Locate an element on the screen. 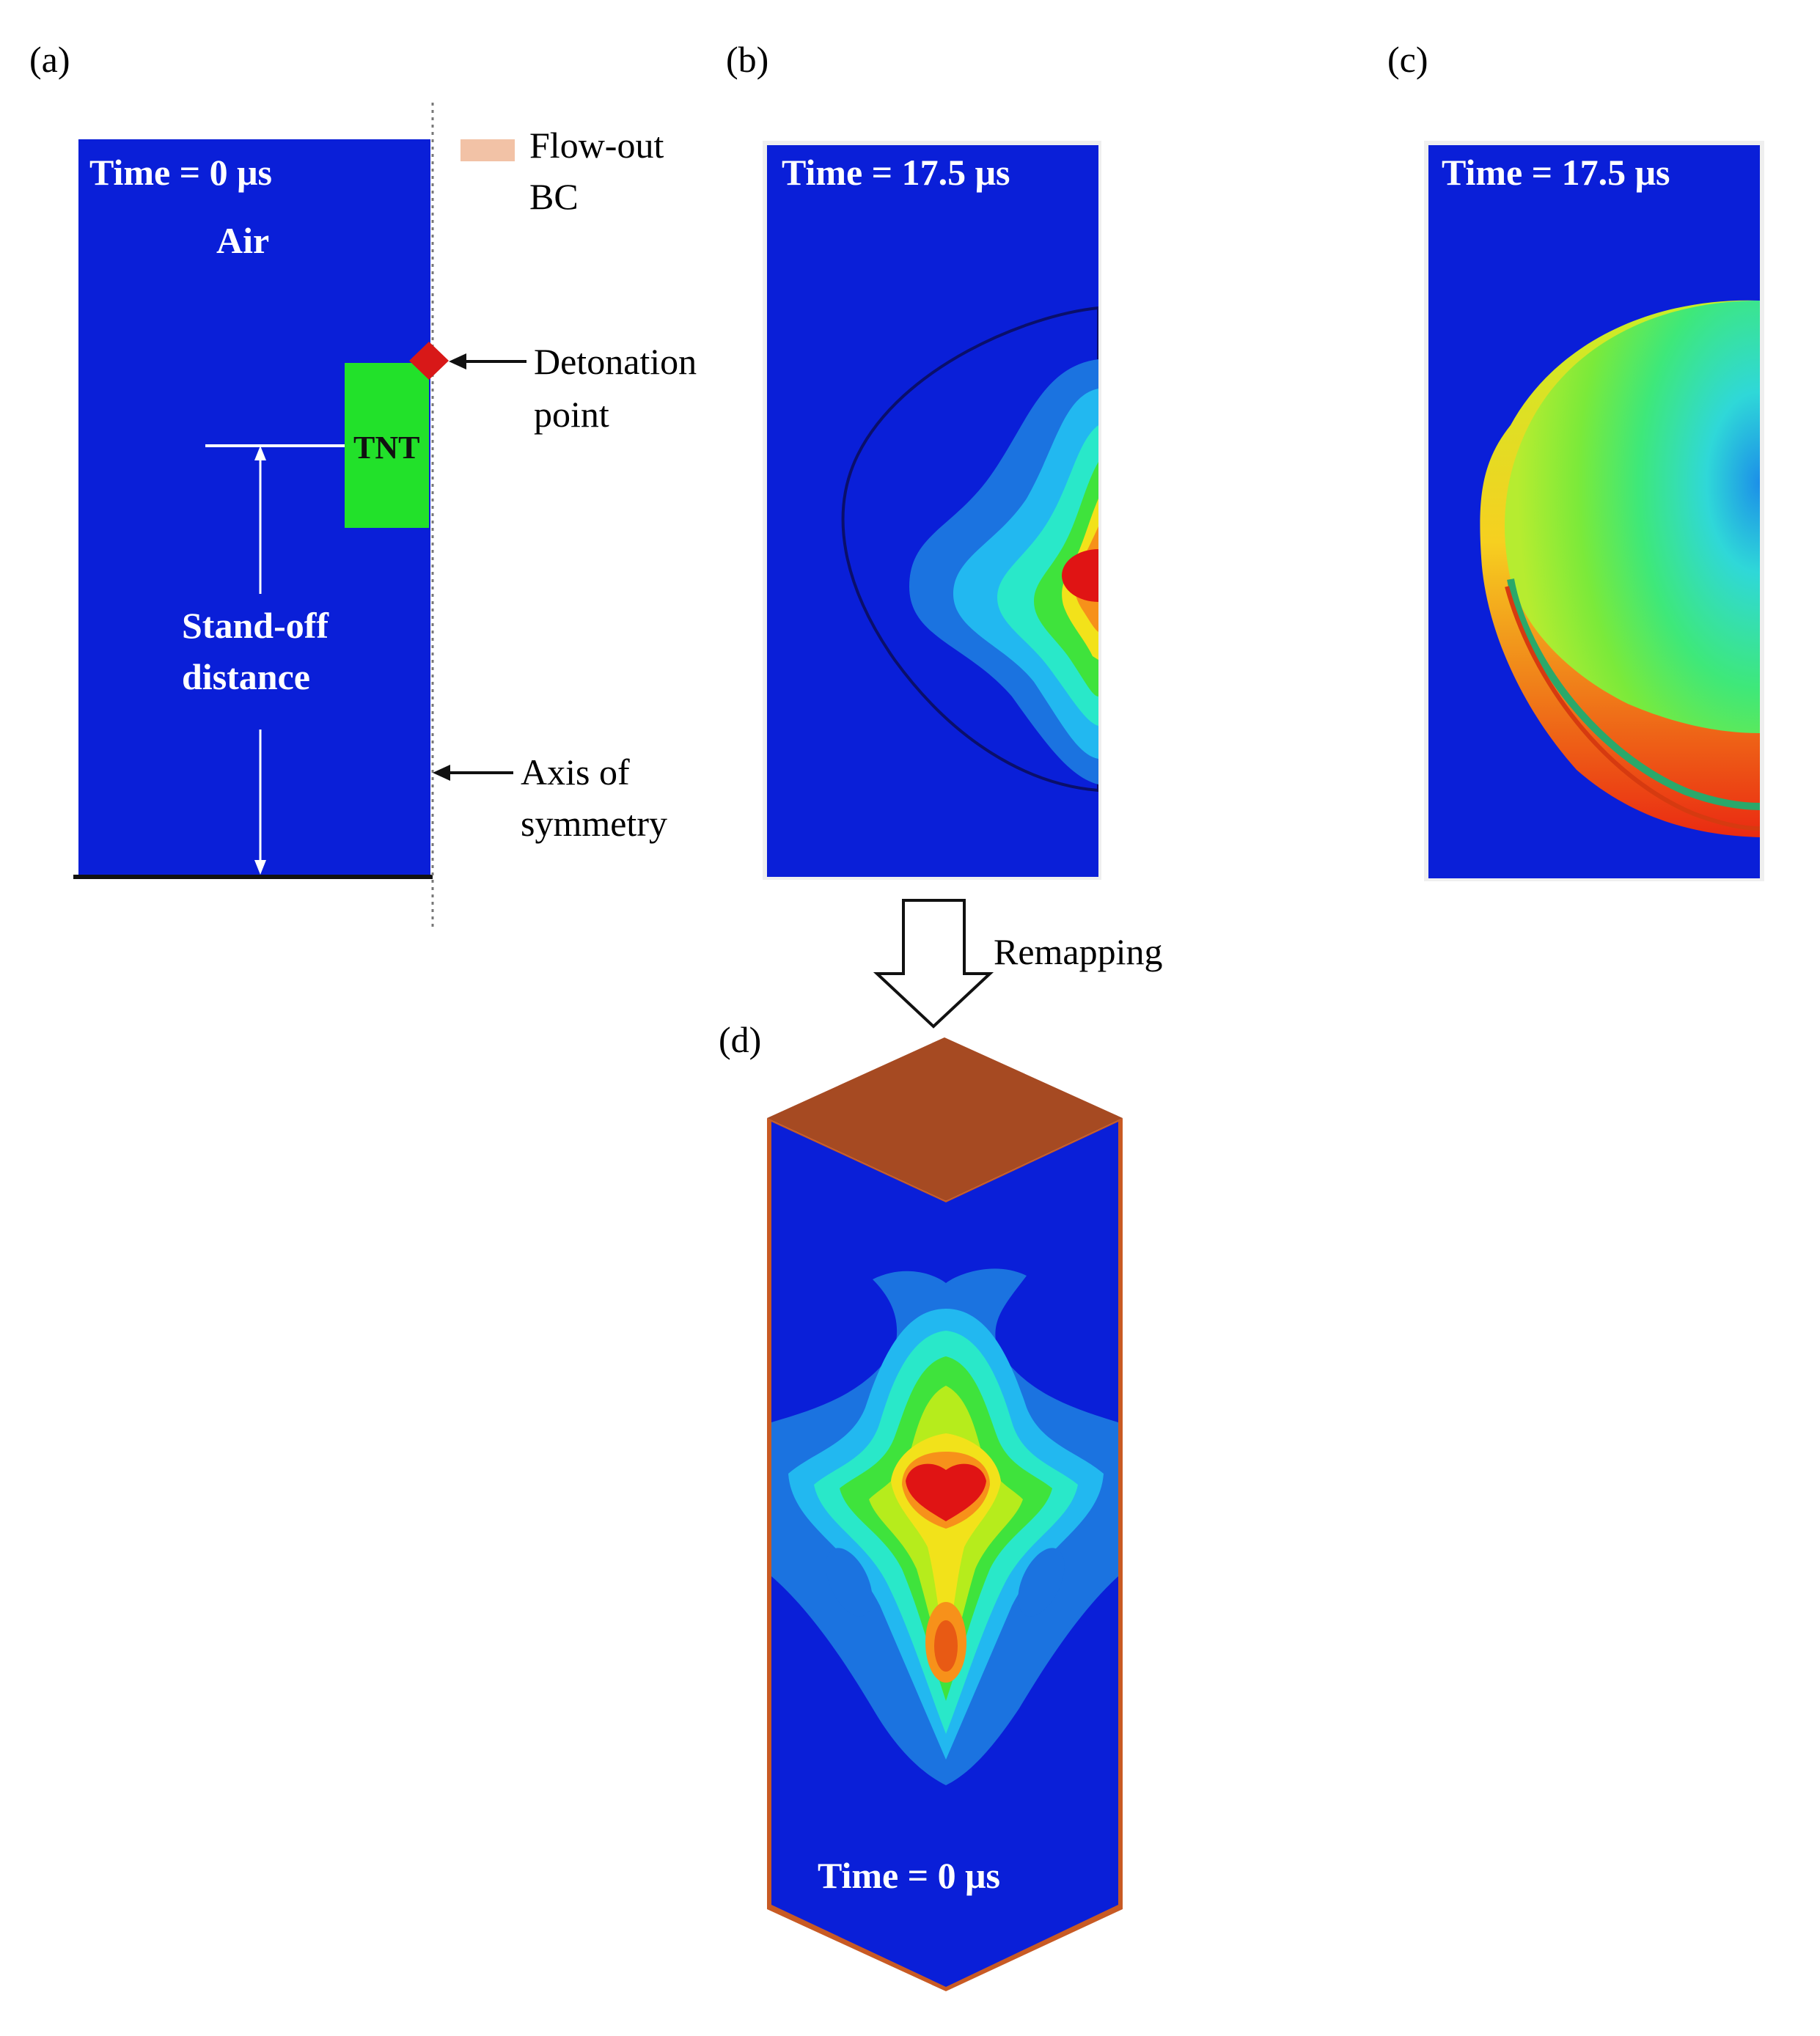  remapping-arrow is located at coordinates (933, 964).